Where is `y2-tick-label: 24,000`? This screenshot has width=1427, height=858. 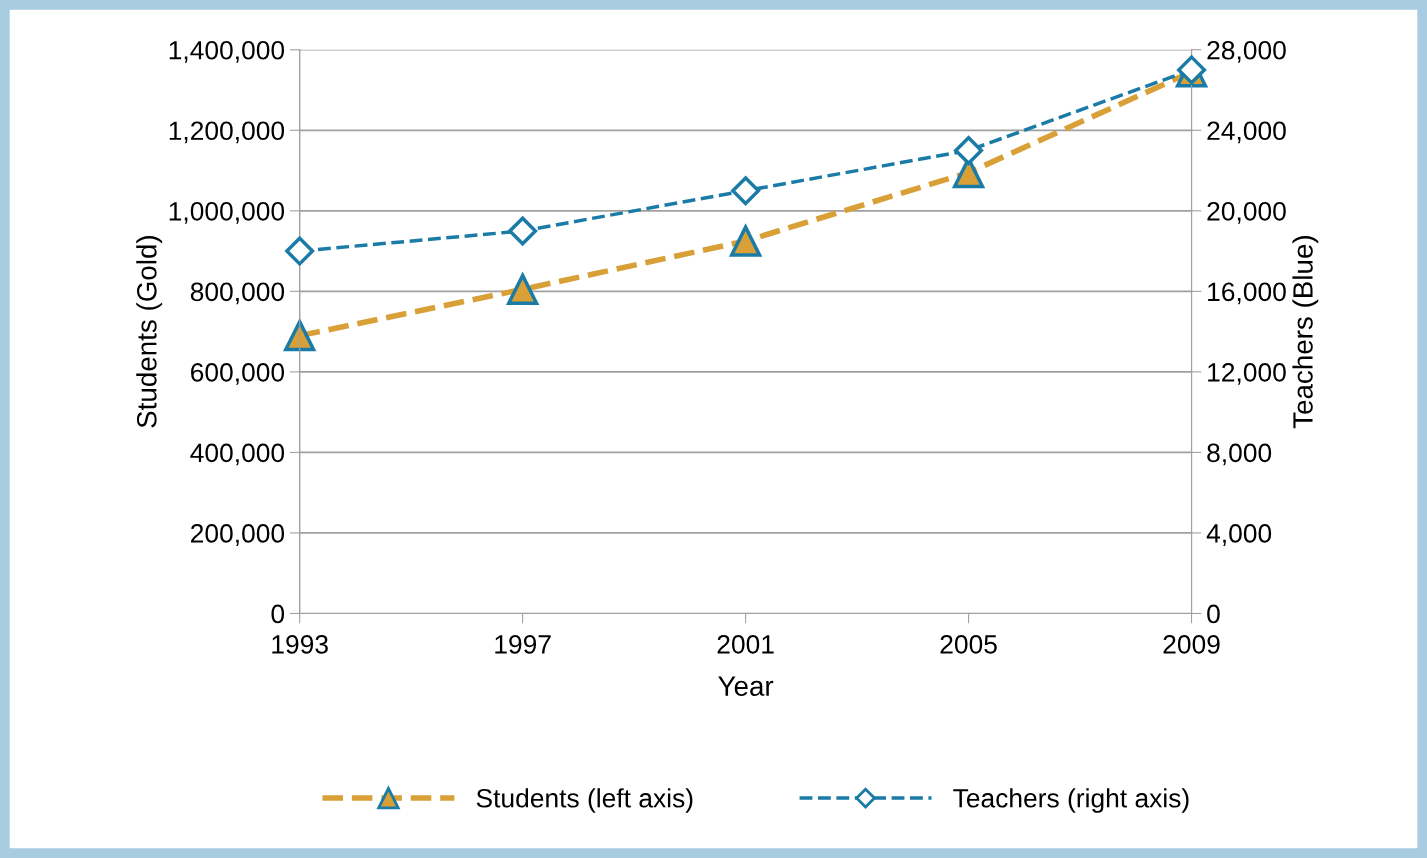
y2-tick-label: 24,000 is located at coordinates (1246, 132).